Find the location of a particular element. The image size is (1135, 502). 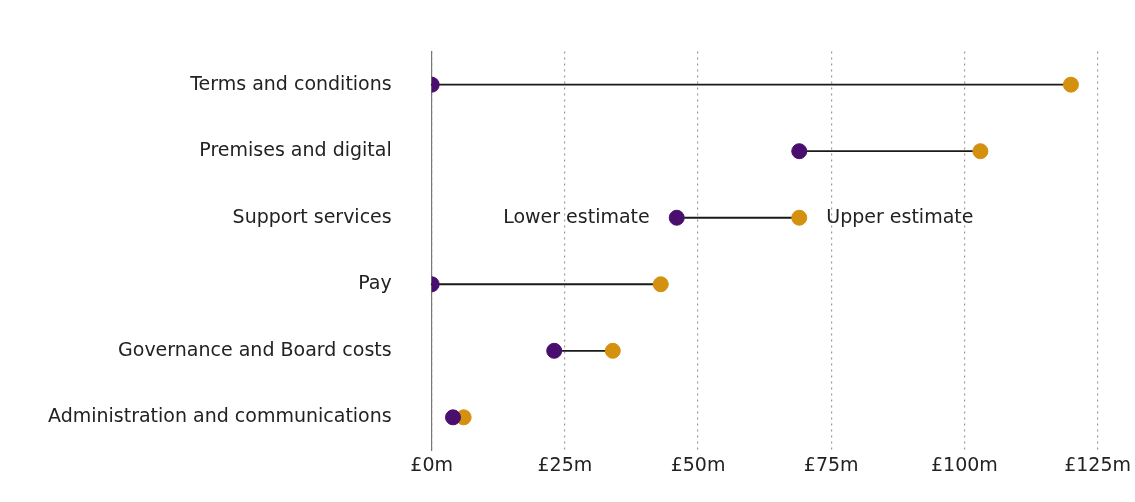

y-tick-label: Pay is located at coordinates (375, 282).